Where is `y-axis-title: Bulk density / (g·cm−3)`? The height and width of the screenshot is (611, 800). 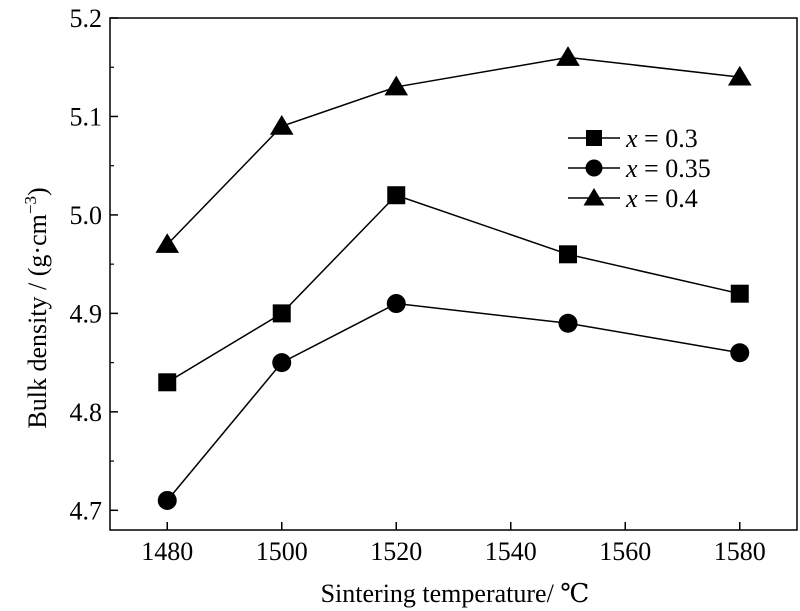 y-axis-title: Bulk density / (g·cm−3) is located at coordinates (36, 307).